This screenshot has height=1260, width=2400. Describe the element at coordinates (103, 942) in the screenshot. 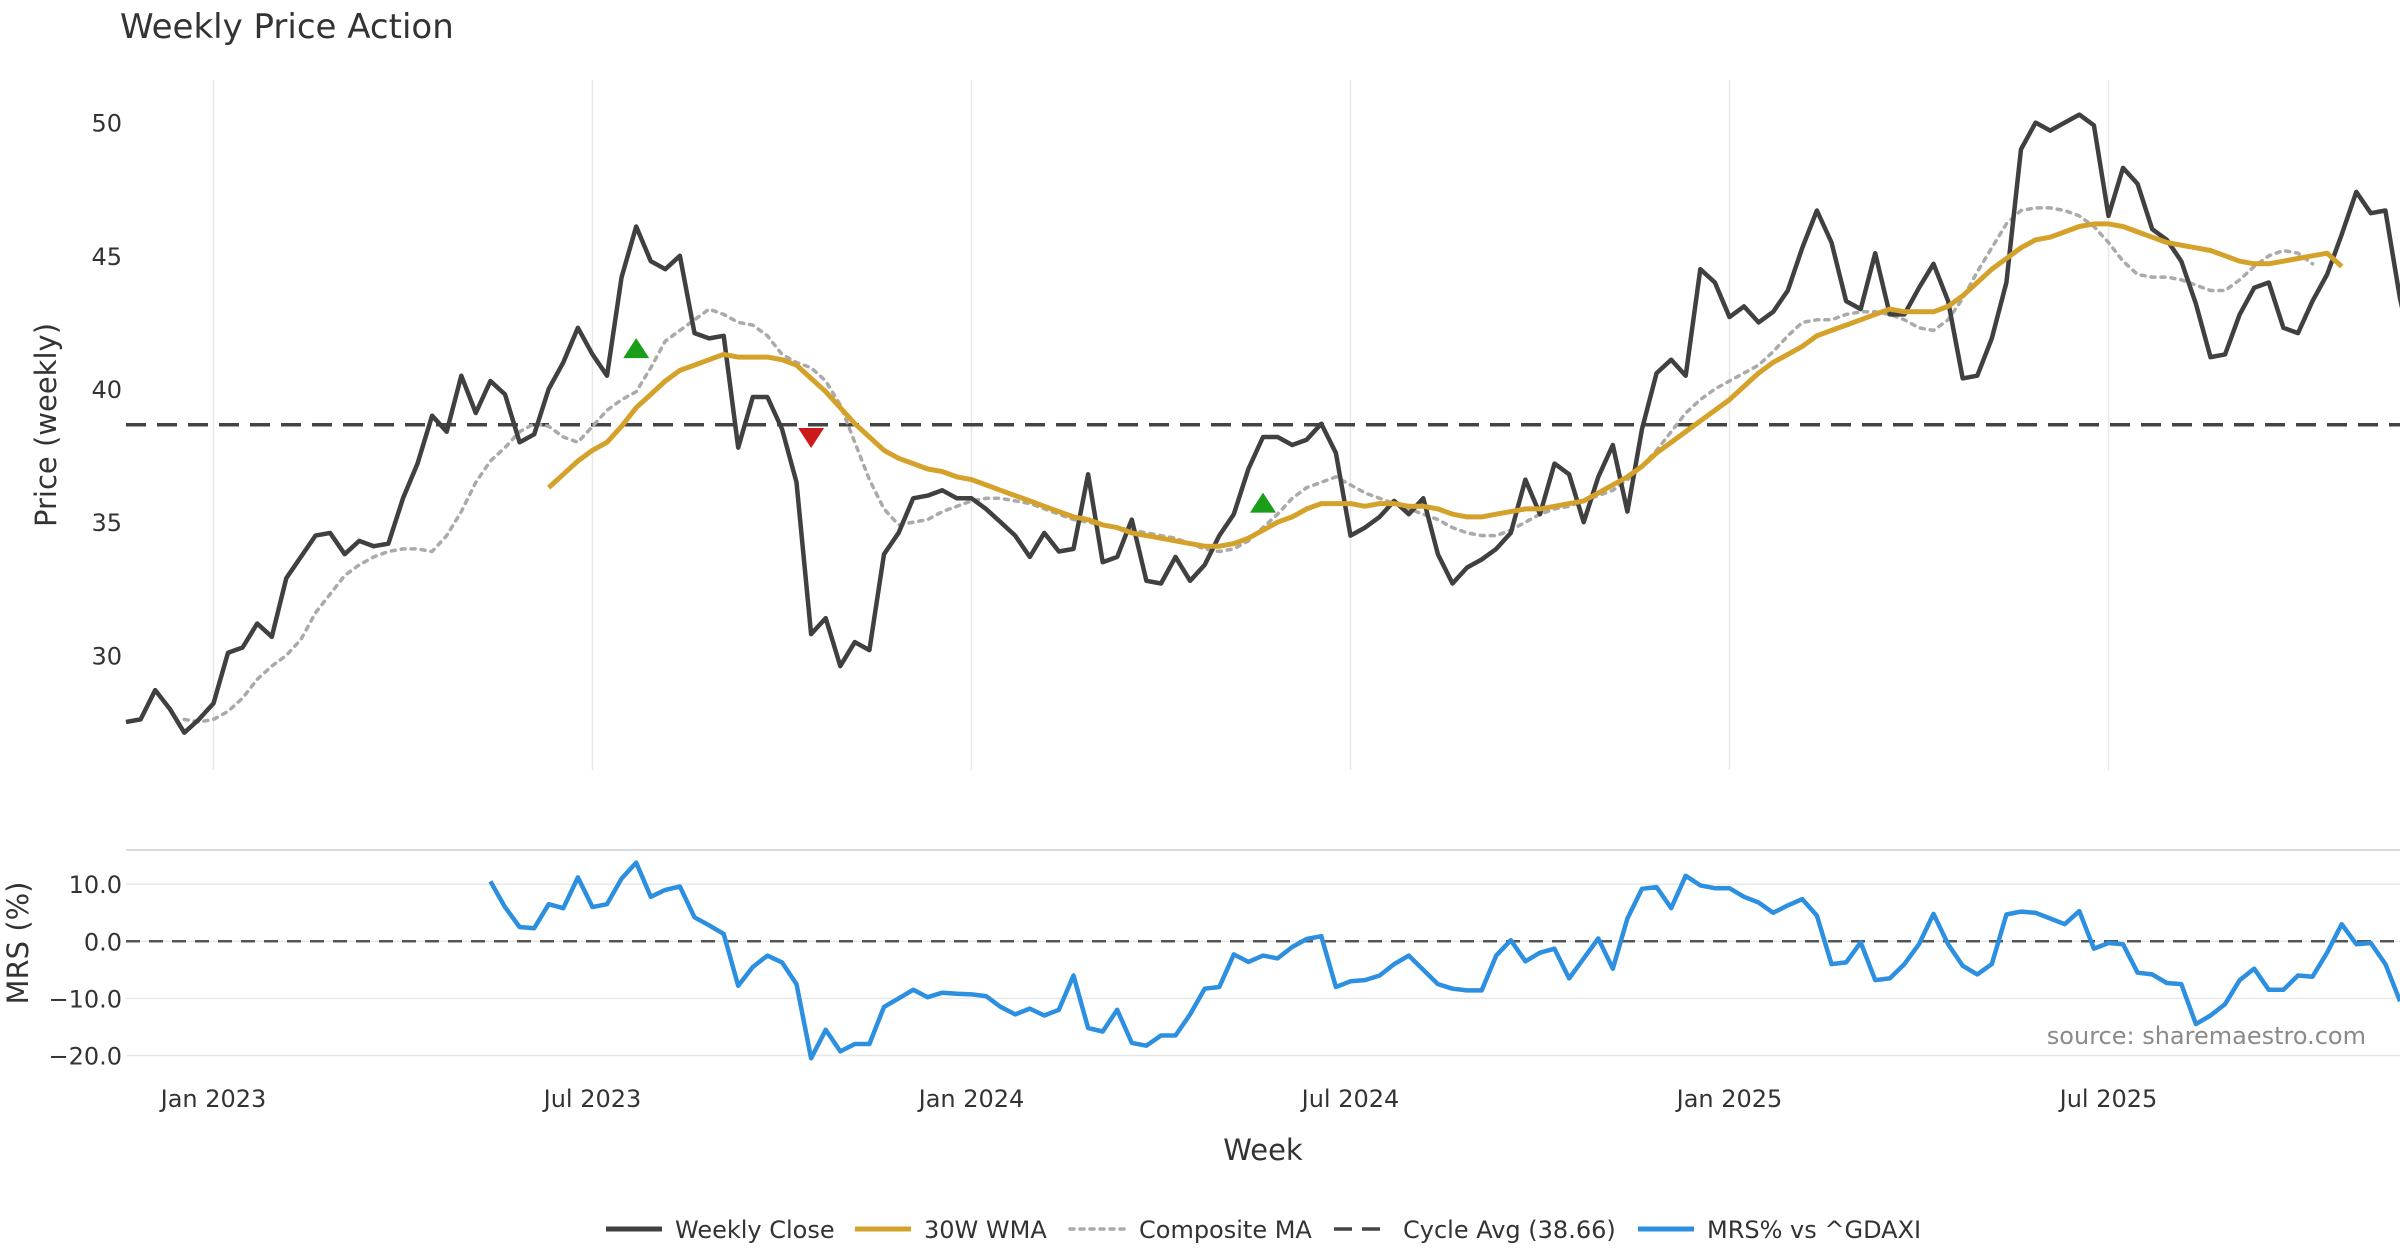

I see `mrs-y-tick-label: 0.0` at that location.